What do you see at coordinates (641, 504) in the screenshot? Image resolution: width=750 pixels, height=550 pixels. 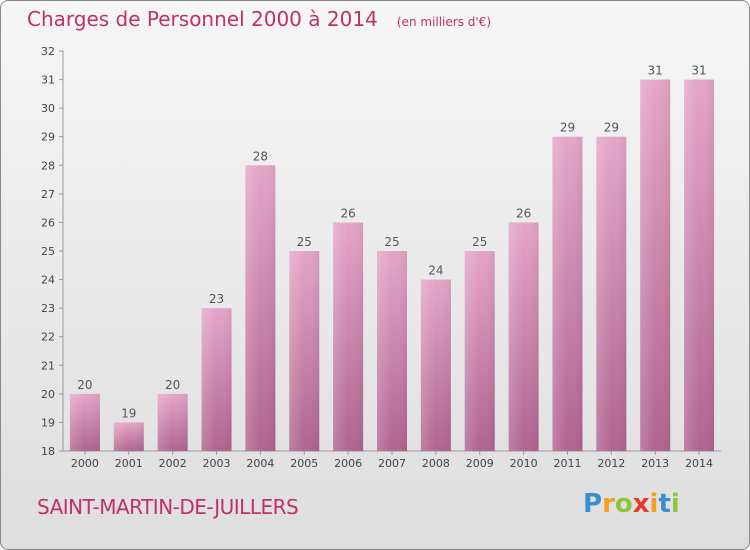 I see `logo-letter: x` at bounding box center [641, 504].